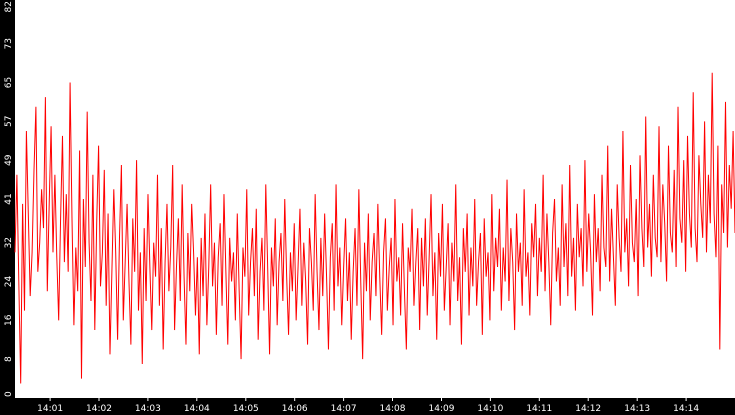  What do you see at coordinates (344, 409) in the screenshot?
I see `x-tick-label: 14:07` at bounding box center [344, 409].